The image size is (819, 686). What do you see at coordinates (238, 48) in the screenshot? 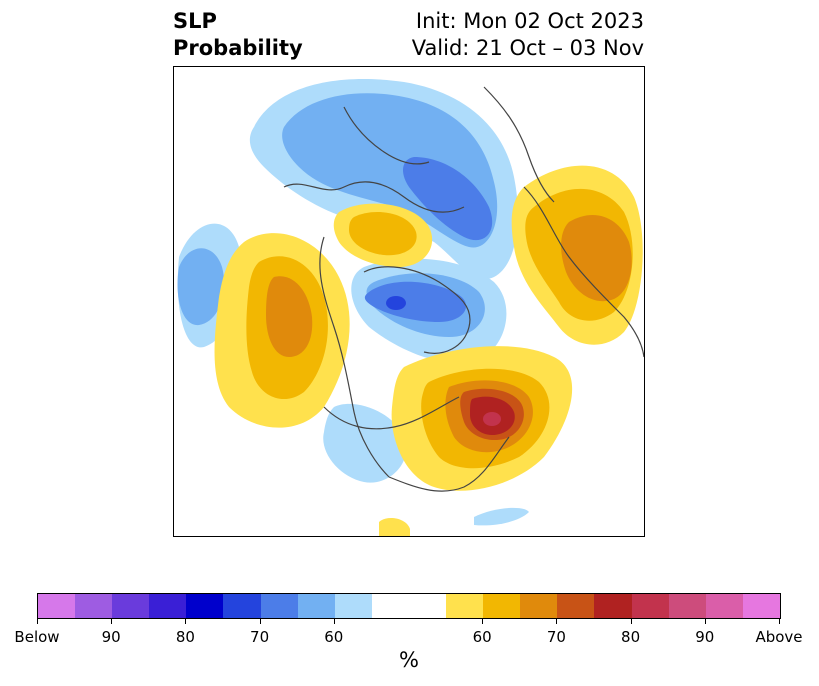
I see `title-product: Probability` at bounding box center [238, 48].